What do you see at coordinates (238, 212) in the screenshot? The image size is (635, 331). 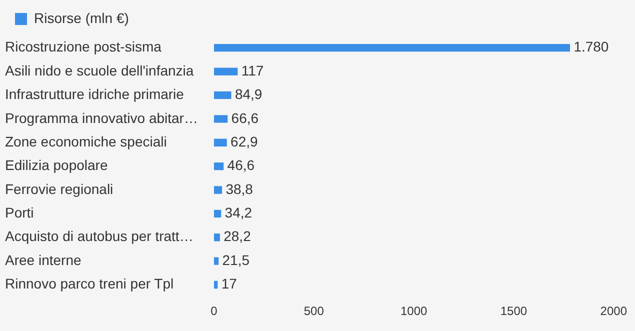 I see `data-label: 34,2` at bounding box center [238, 212].